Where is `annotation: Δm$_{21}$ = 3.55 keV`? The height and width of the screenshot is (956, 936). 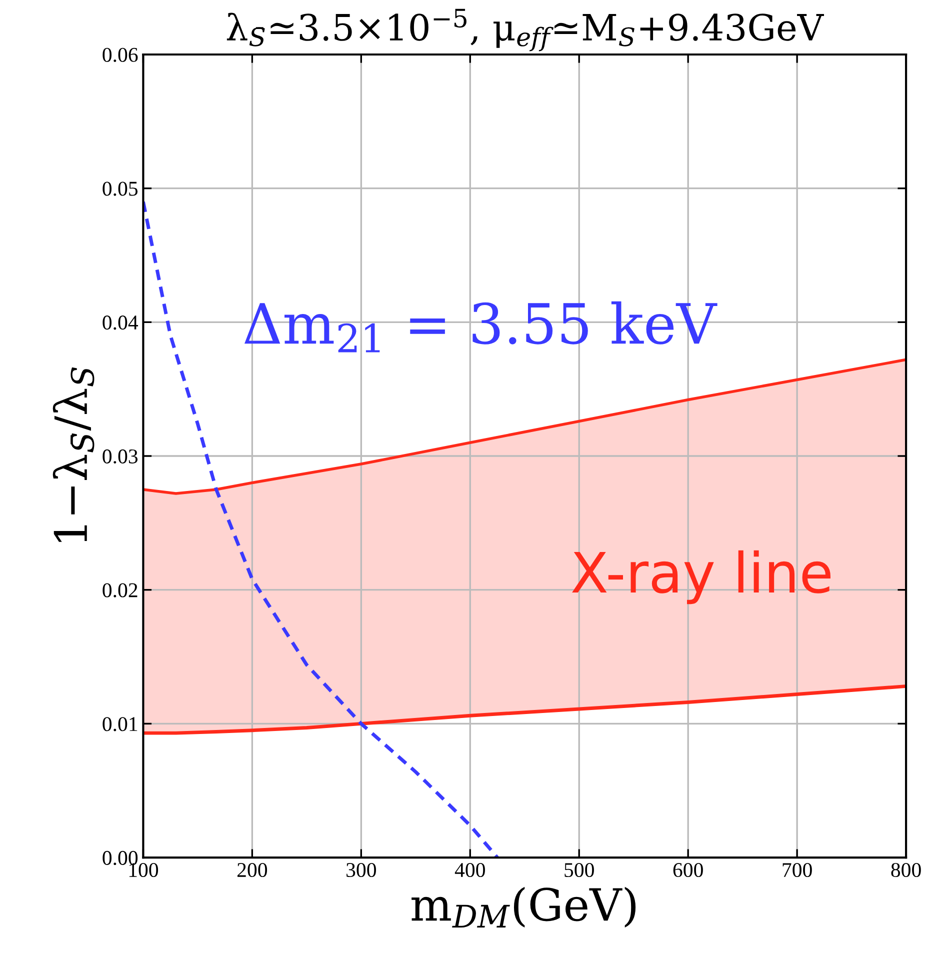
annotation: Δm$_{21}$ = 3.55 keV is located at coordinates (481, 326).